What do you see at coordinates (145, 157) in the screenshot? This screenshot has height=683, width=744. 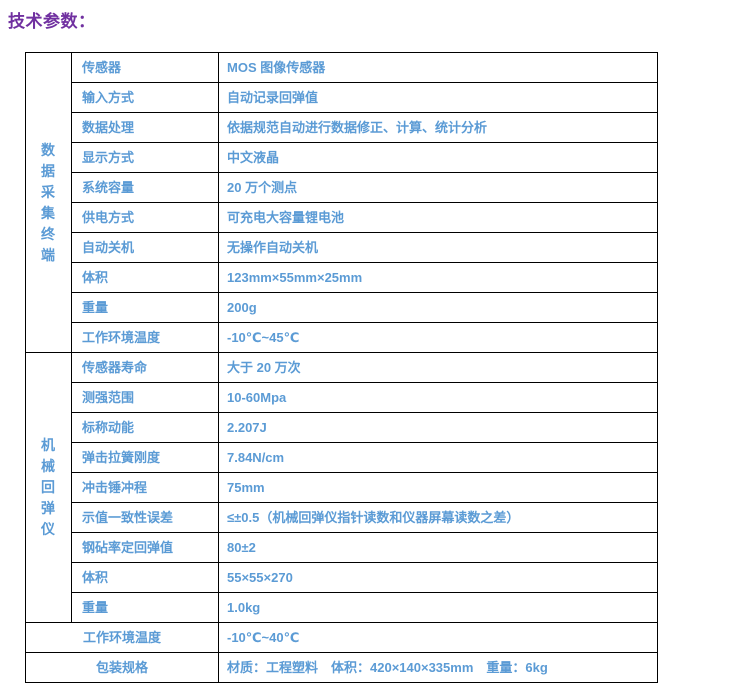 I see `spec-label: 显示方式` at bounding box center [145, 157].